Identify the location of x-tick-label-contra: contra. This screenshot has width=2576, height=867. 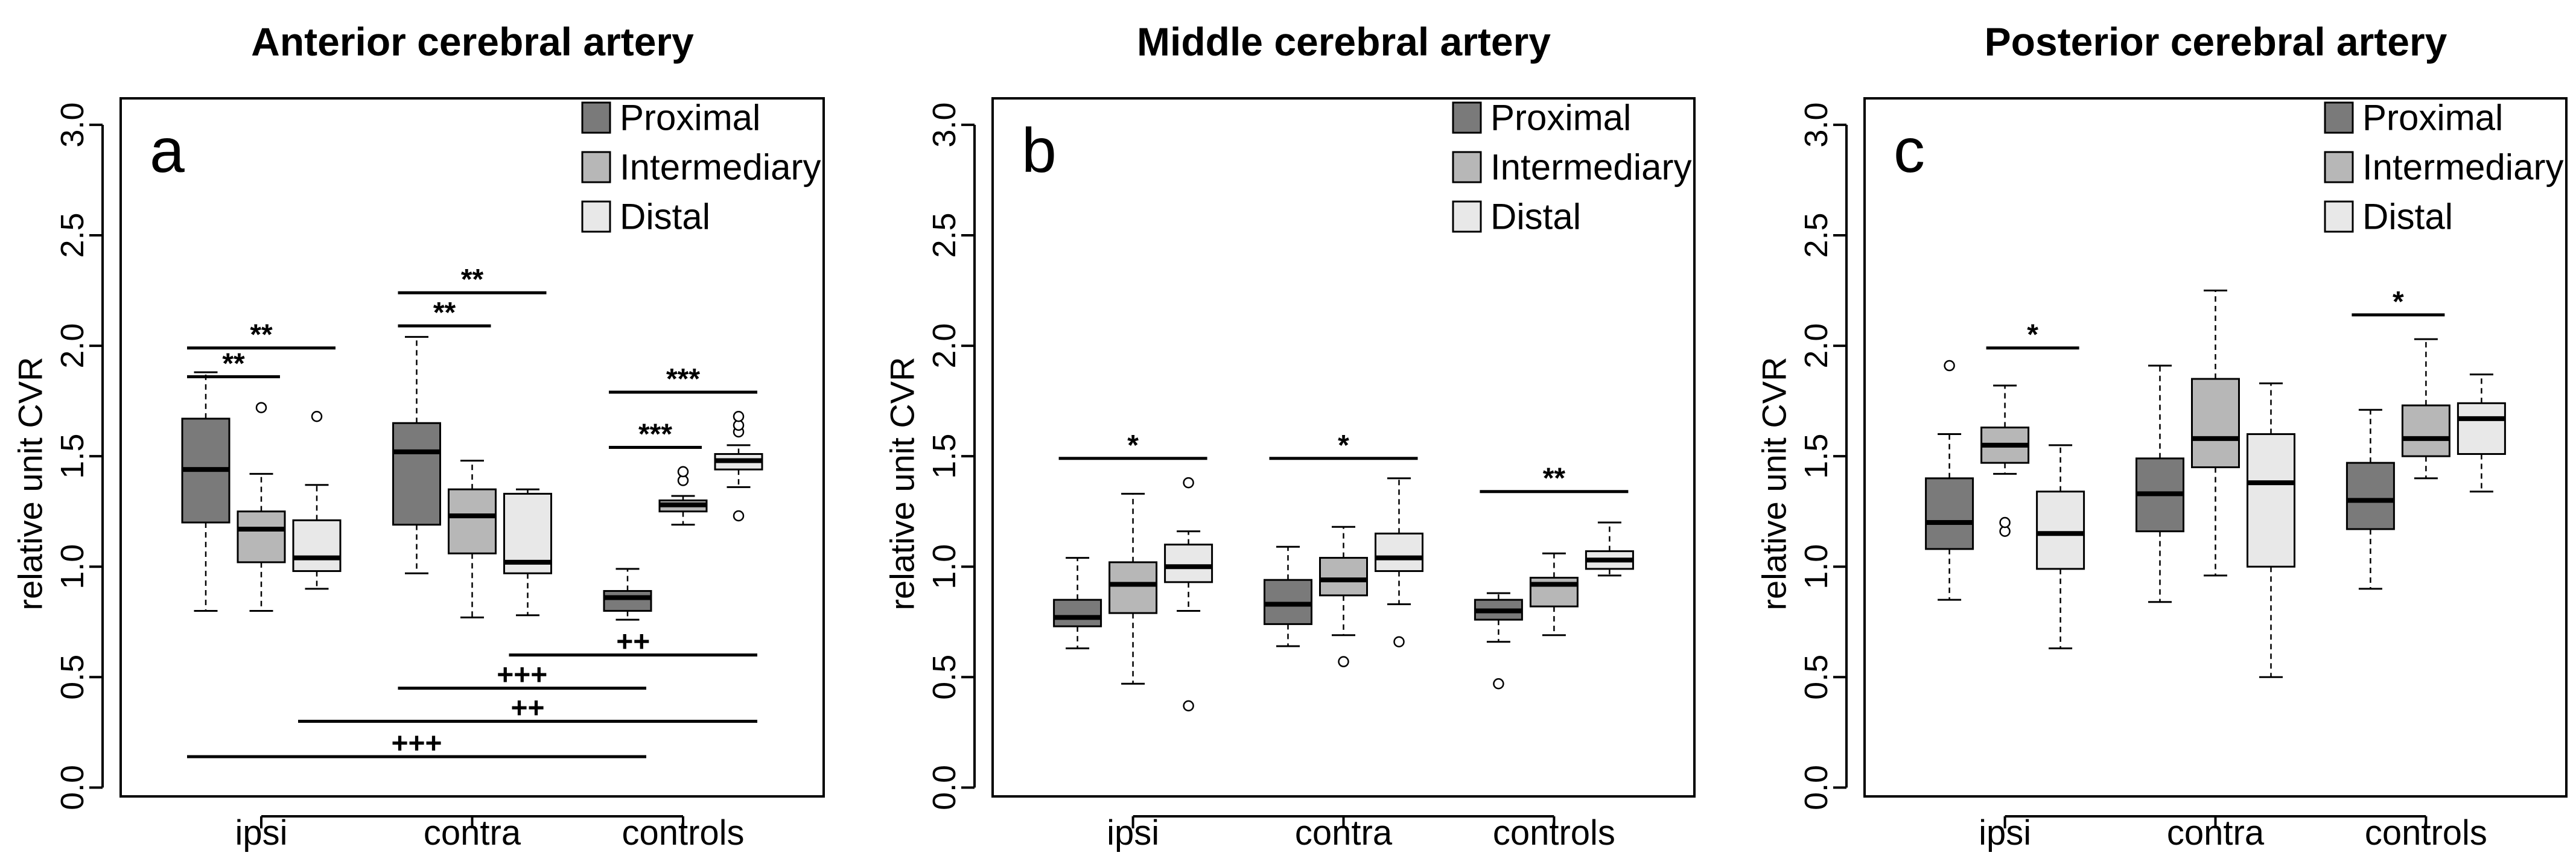
(2216, 833).